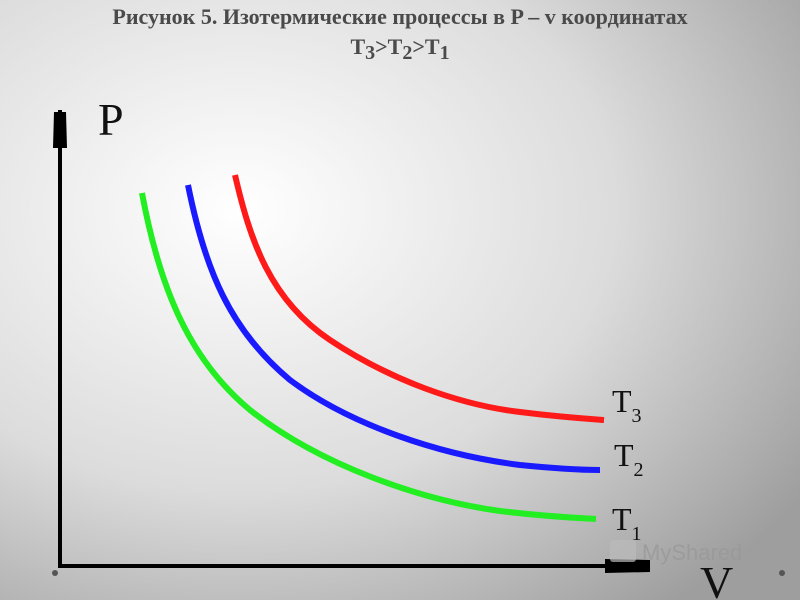 This screenshot has height=600, width=800. What do you see at coordinates (639, 470) in the screenshot?
I see `curve-index: 2` at bounding box center [639, 470].